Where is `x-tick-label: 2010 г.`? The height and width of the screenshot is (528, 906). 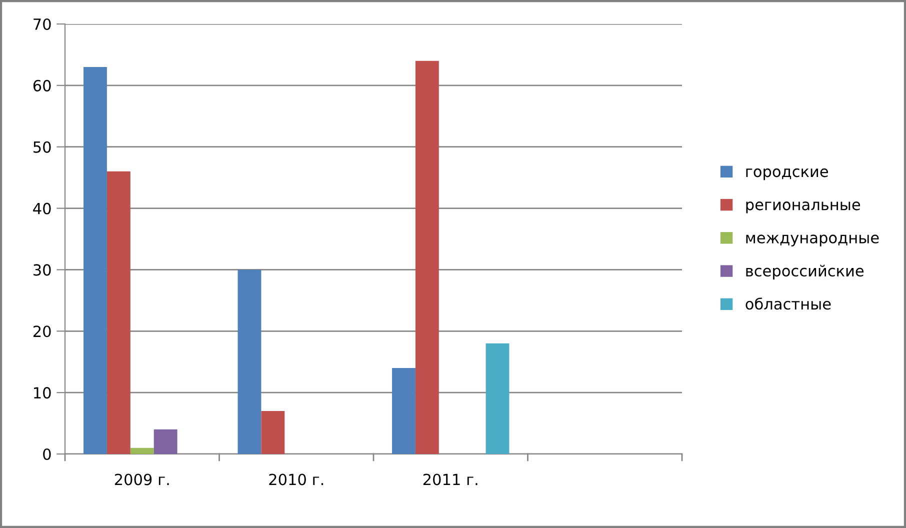 x-tick-label: 2010 г. is located at coordinates (296, 480).